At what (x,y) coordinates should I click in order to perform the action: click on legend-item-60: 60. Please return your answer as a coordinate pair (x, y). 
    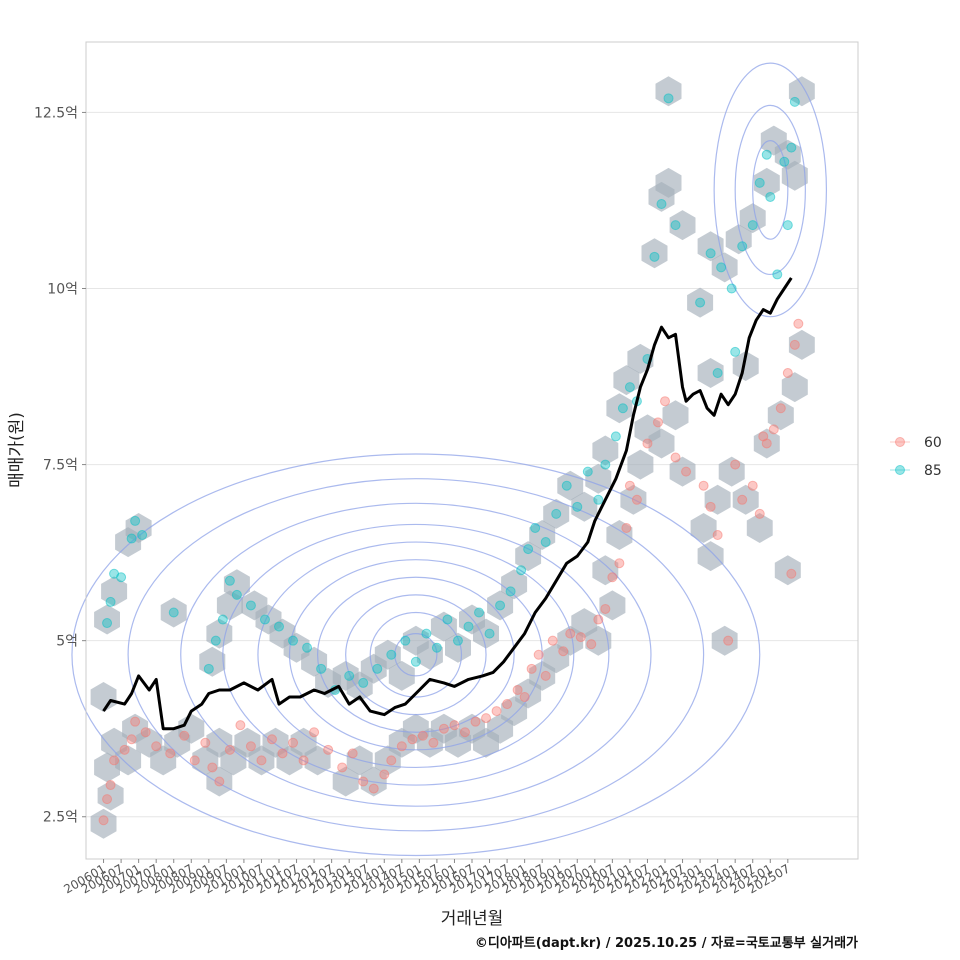
    Looking at the image, I should click on (916, 443).